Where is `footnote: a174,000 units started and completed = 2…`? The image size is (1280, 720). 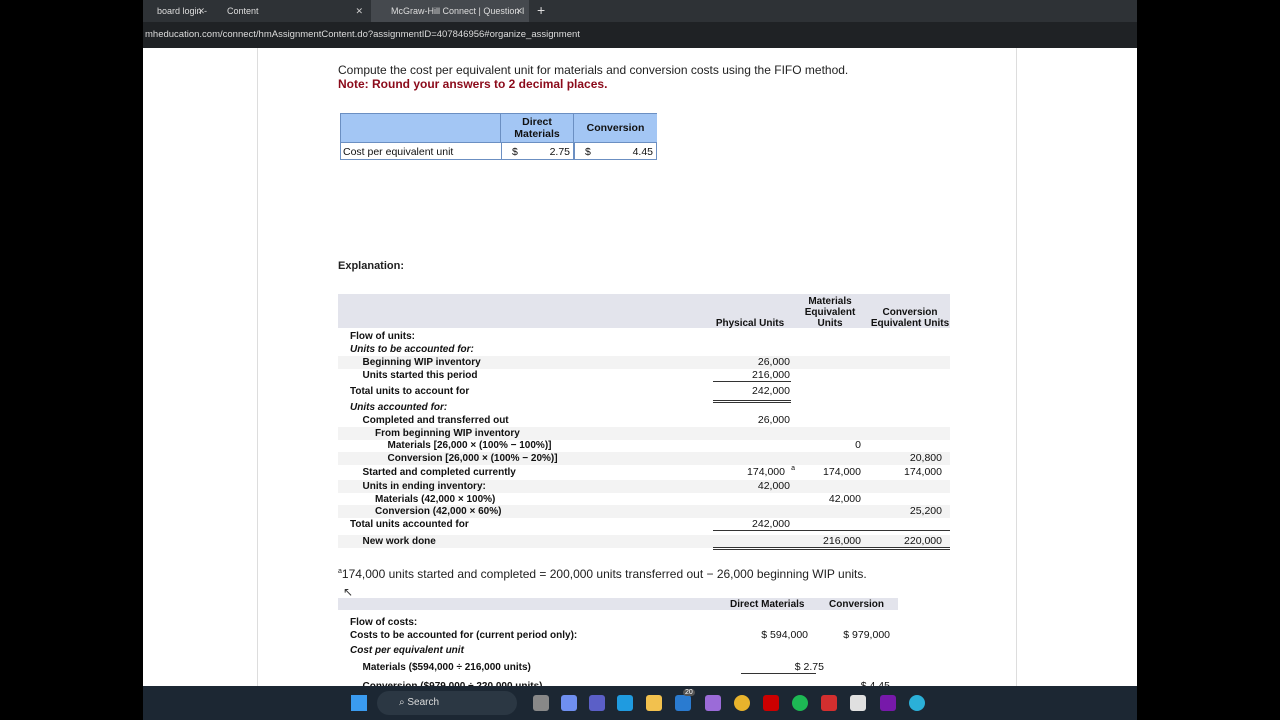 footnote: a174,000 units started and completed = 2… is located at coordinates (602, 574).